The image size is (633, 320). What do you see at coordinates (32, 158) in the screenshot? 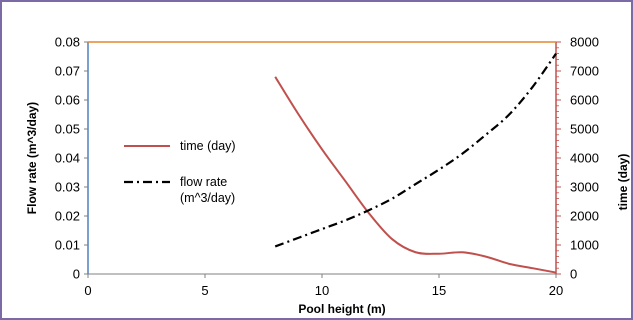
I see `y-axis-left-label: Flow rate (m^3/day)` at bounding box center [32, 158].